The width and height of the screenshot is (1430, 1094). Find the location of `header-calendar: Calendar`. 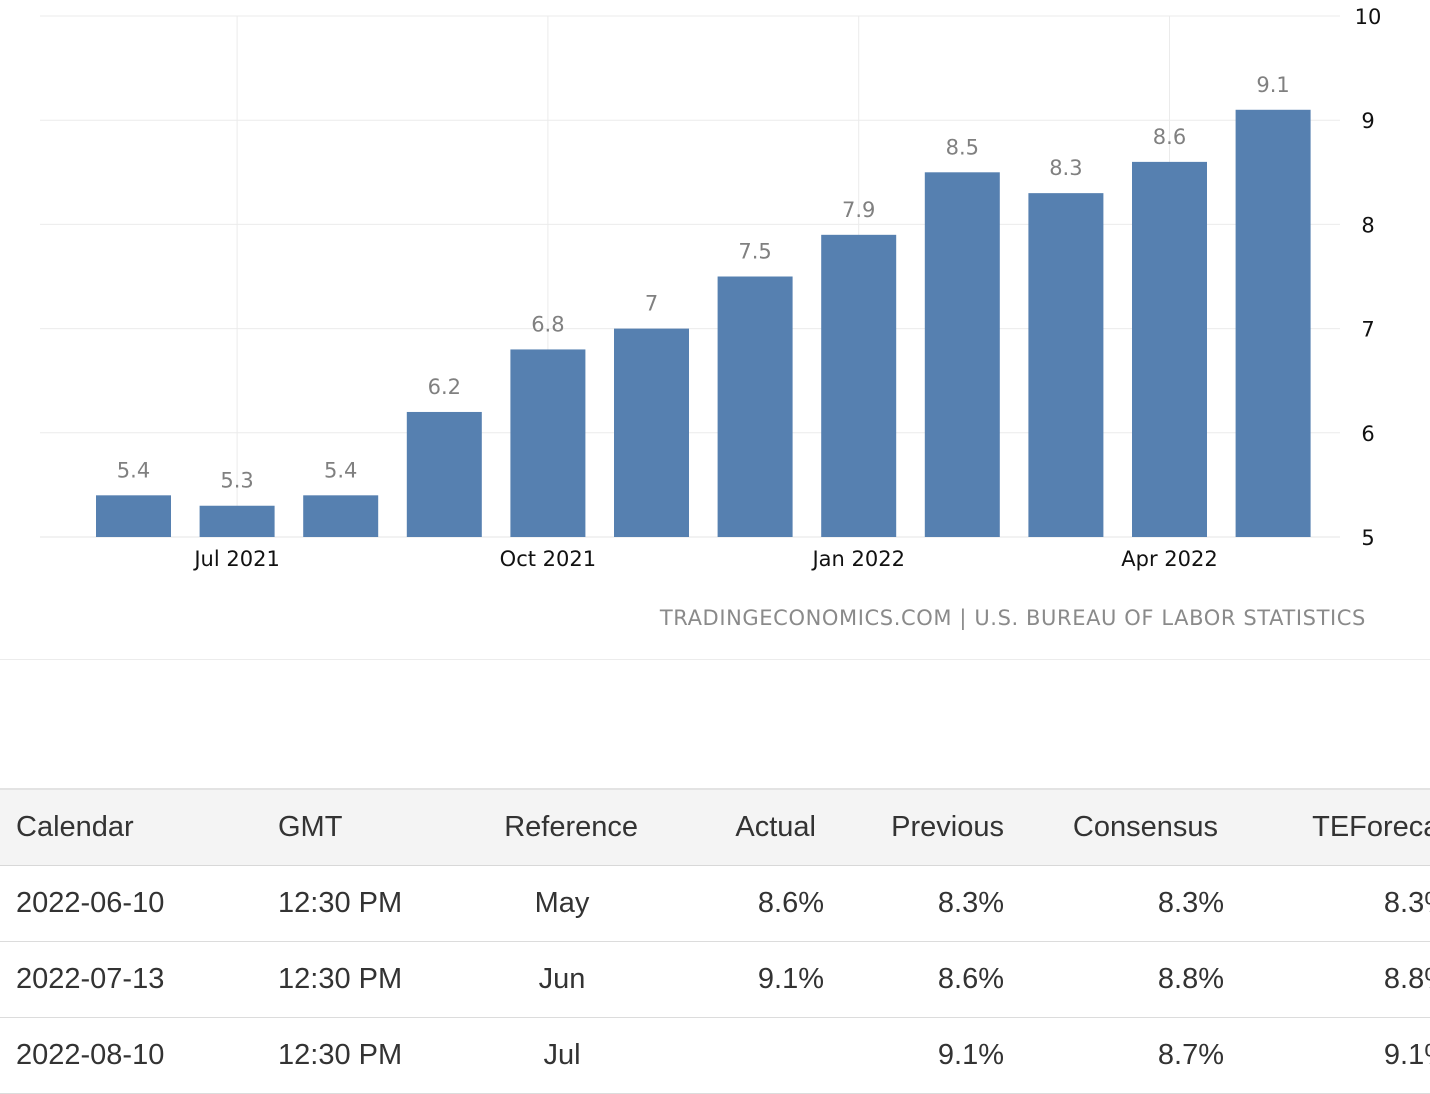

header-calendar: Calendar is located at coordinates (139, 827).